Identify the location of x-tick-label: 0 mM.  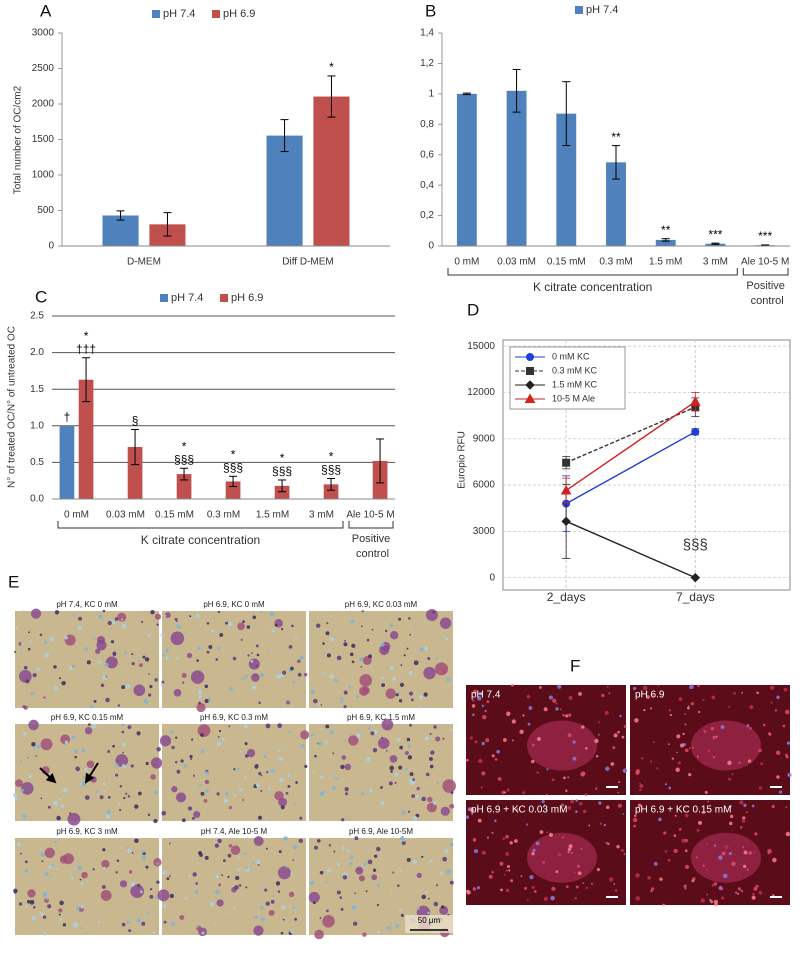
(76, 515).